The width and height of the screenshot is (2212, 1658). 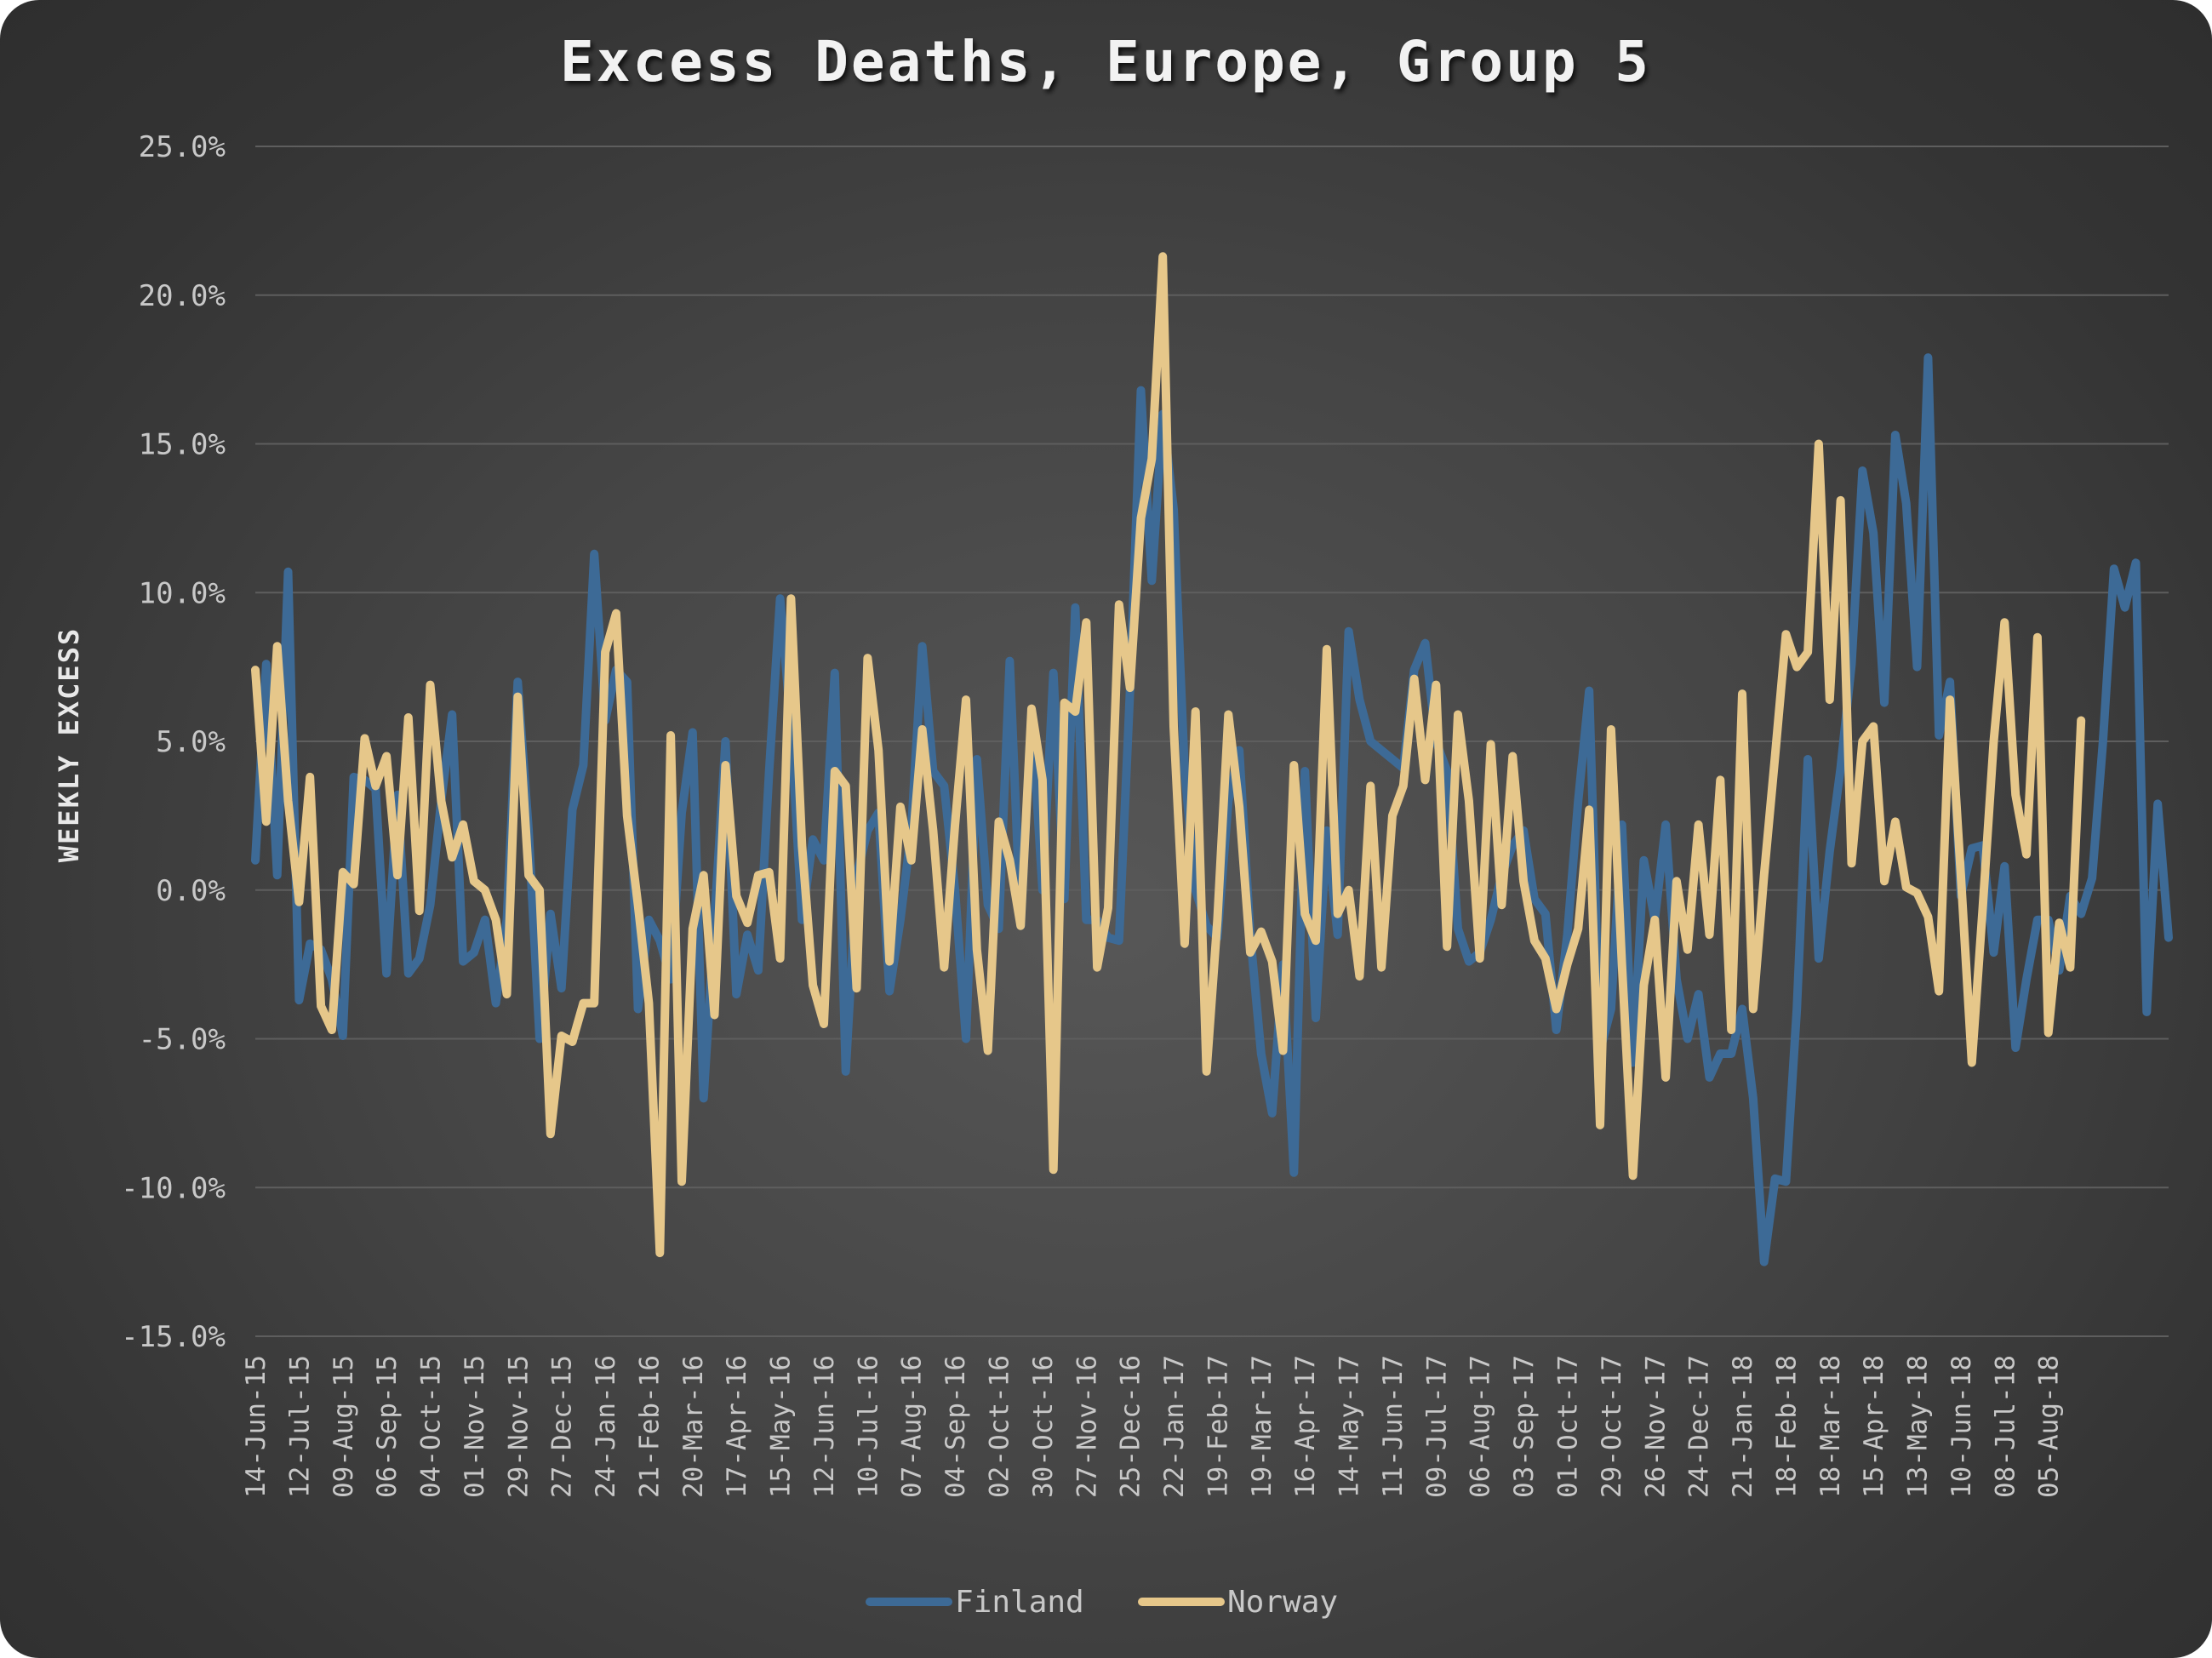 What do you see at coordinates (69, 744) in the screenshot?
I see `y-axis-label: WEEKLY EXCESS` at bounding box center [69, 744].